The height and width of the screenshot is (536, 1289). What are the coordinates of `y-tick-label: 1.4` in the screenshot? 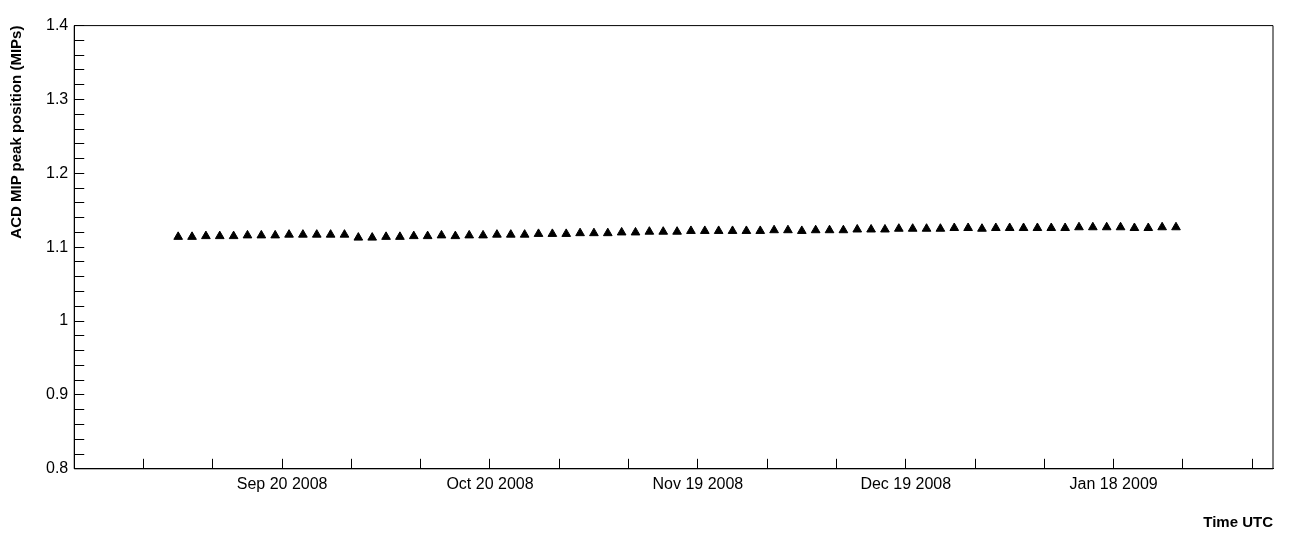 It's located at (57, 25).